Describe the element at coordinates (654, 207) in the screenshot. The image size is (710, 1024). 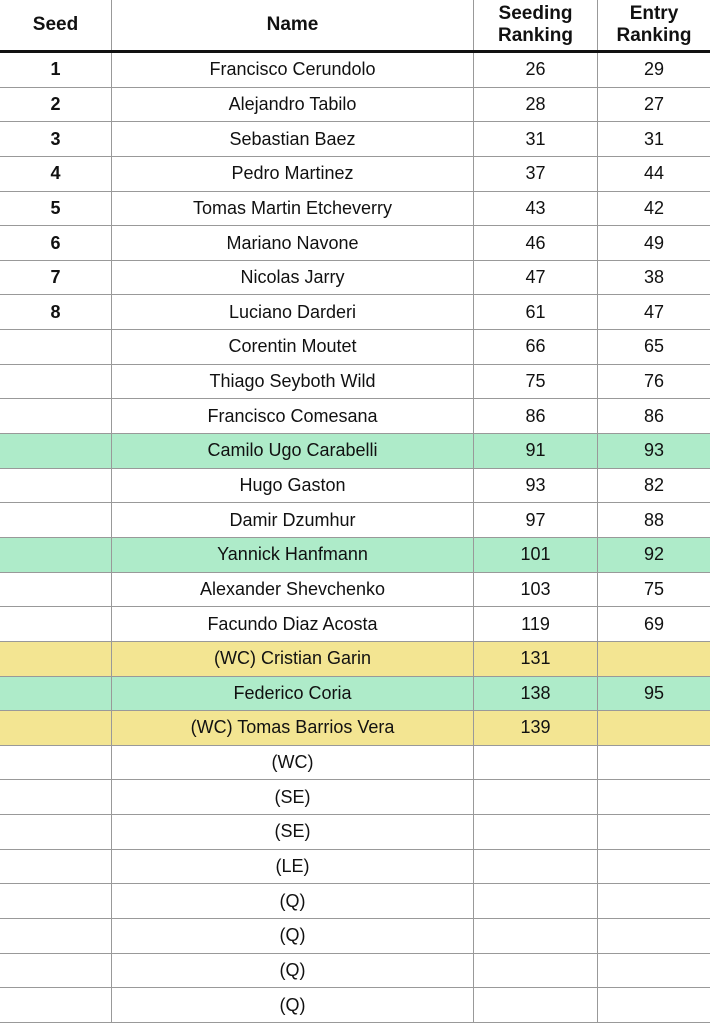
I see `entry-ranking-cell: 42` at that location.